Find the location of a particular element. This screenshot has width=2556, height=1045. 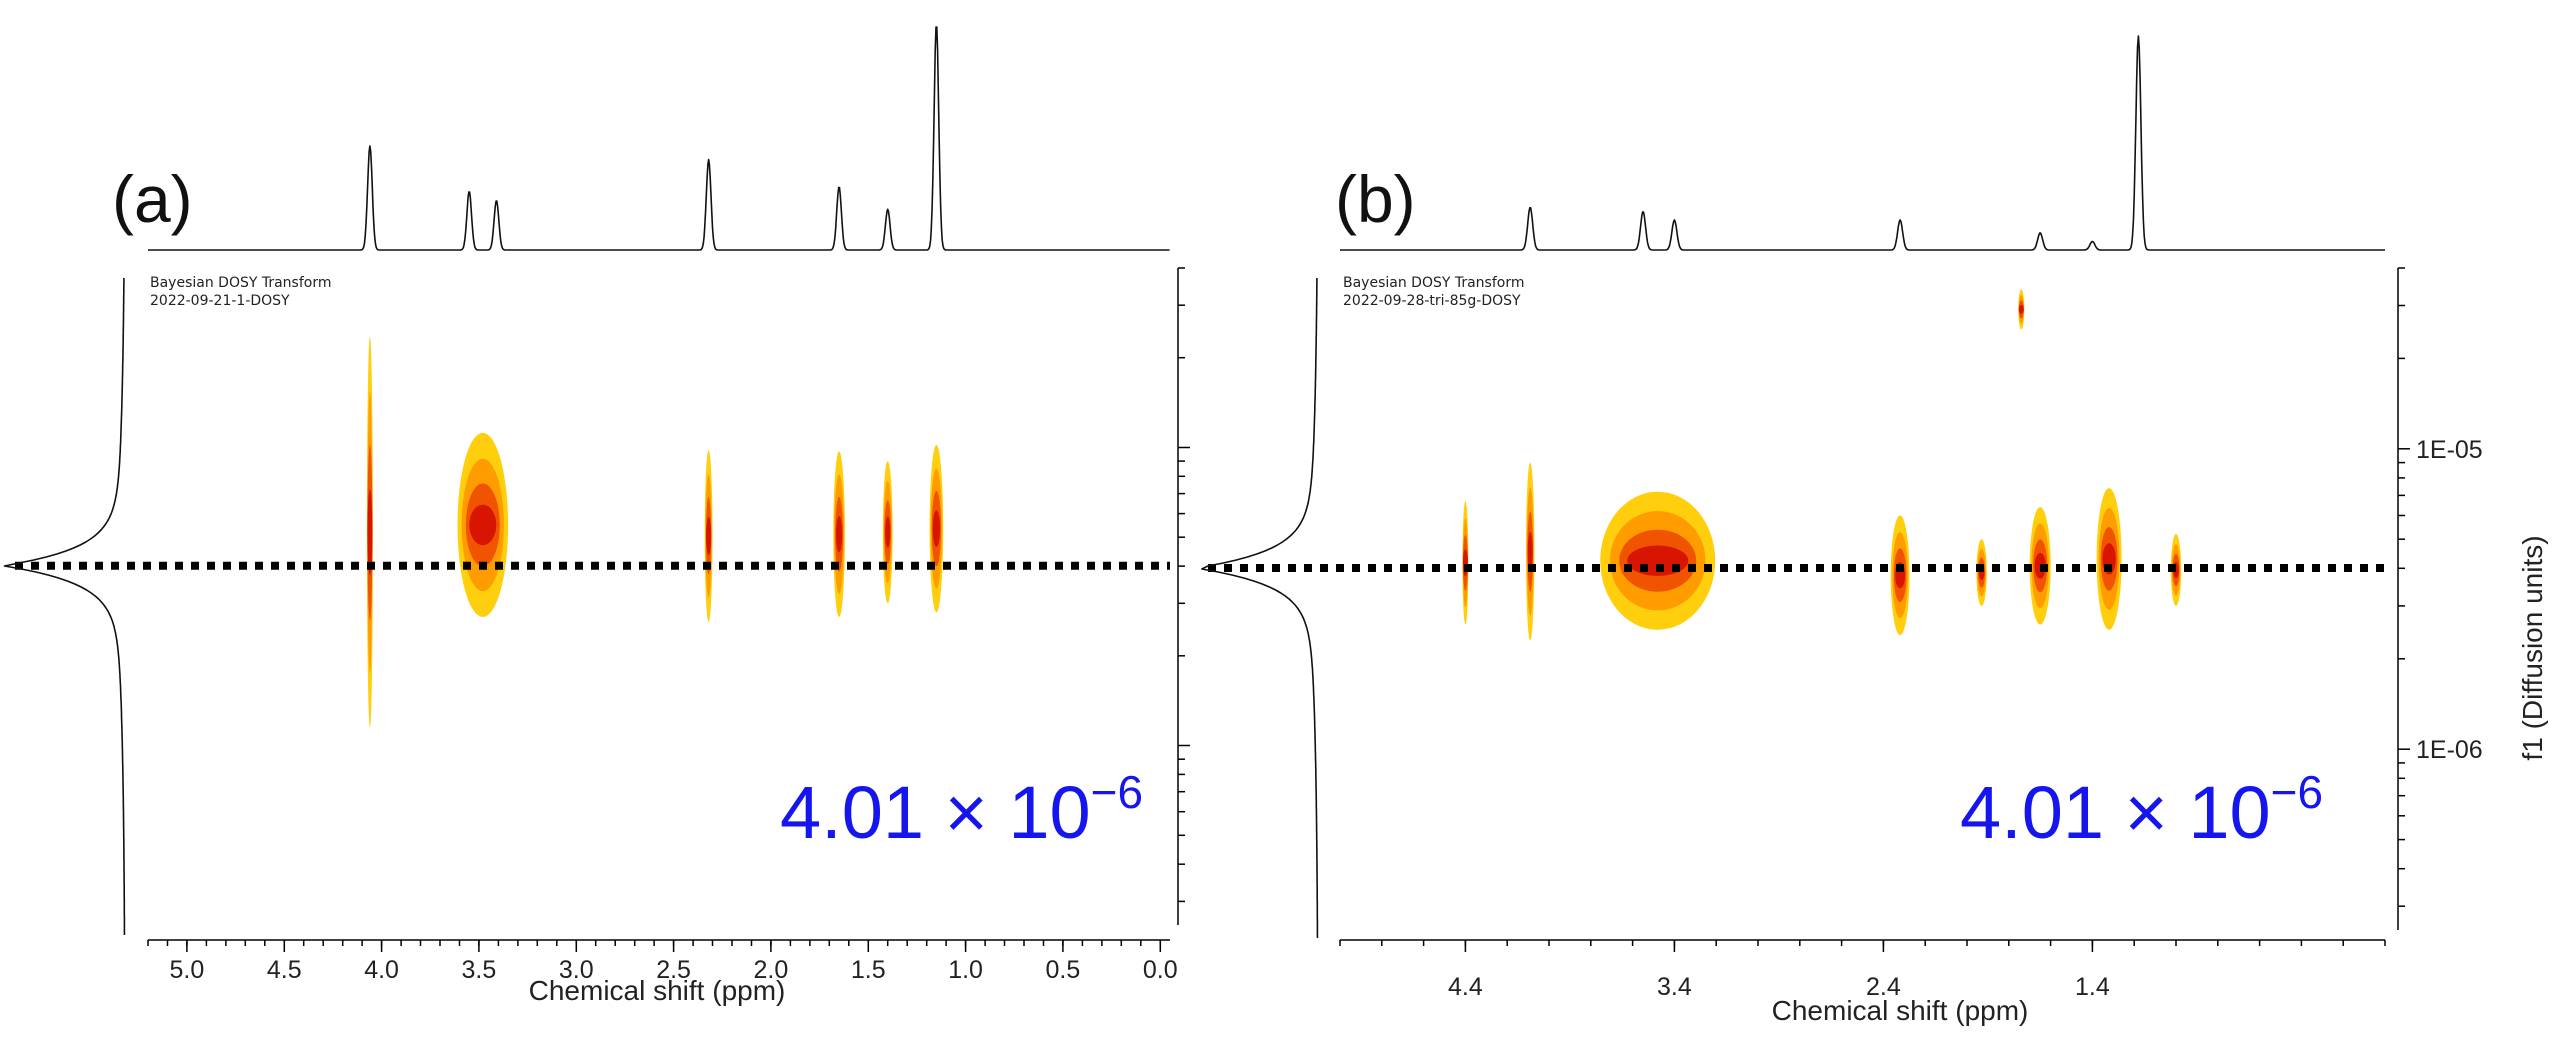

x-tick-label: 2.5 is located at coordinates (673, 970).